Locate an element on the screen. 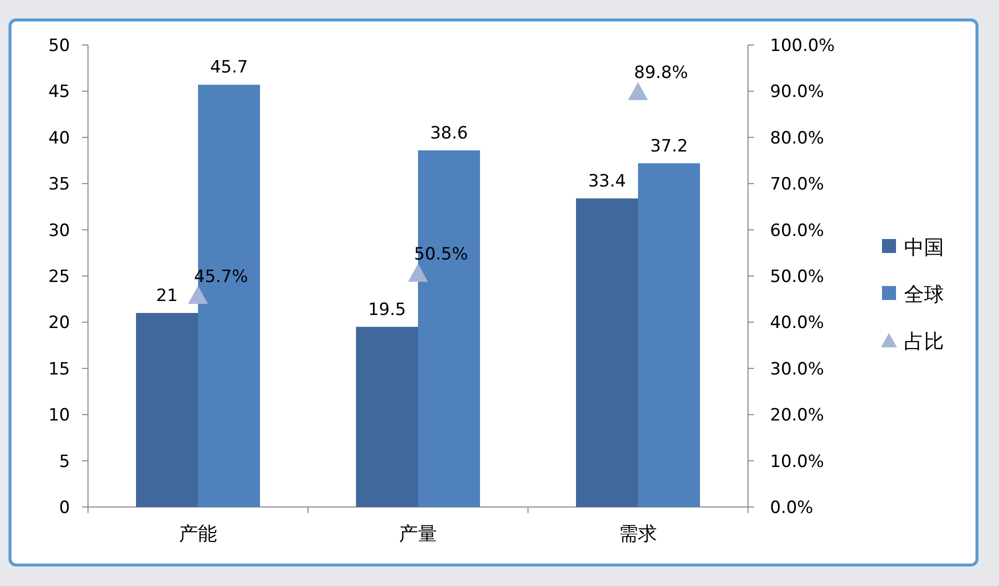 Image resolution: width=999 pixels, height=586 pixels. y2-tick-label: 70.0% is located at coordinates (797, 184).